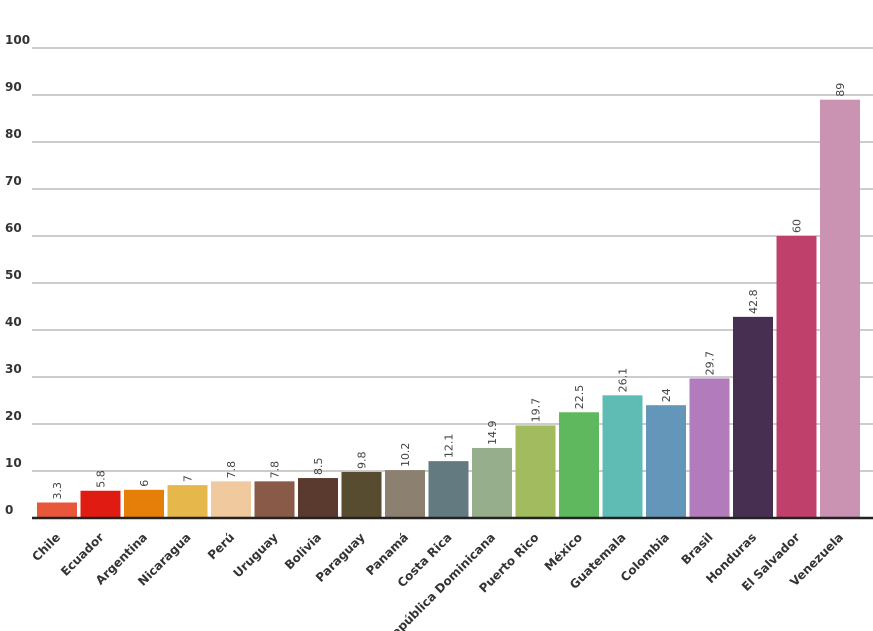 The height and width of the screenshot is (631, 873). What do you see at coordinates (449, 446) in the screenshot?
I see `data-label: 12.1` at bounding box center [449, 446].